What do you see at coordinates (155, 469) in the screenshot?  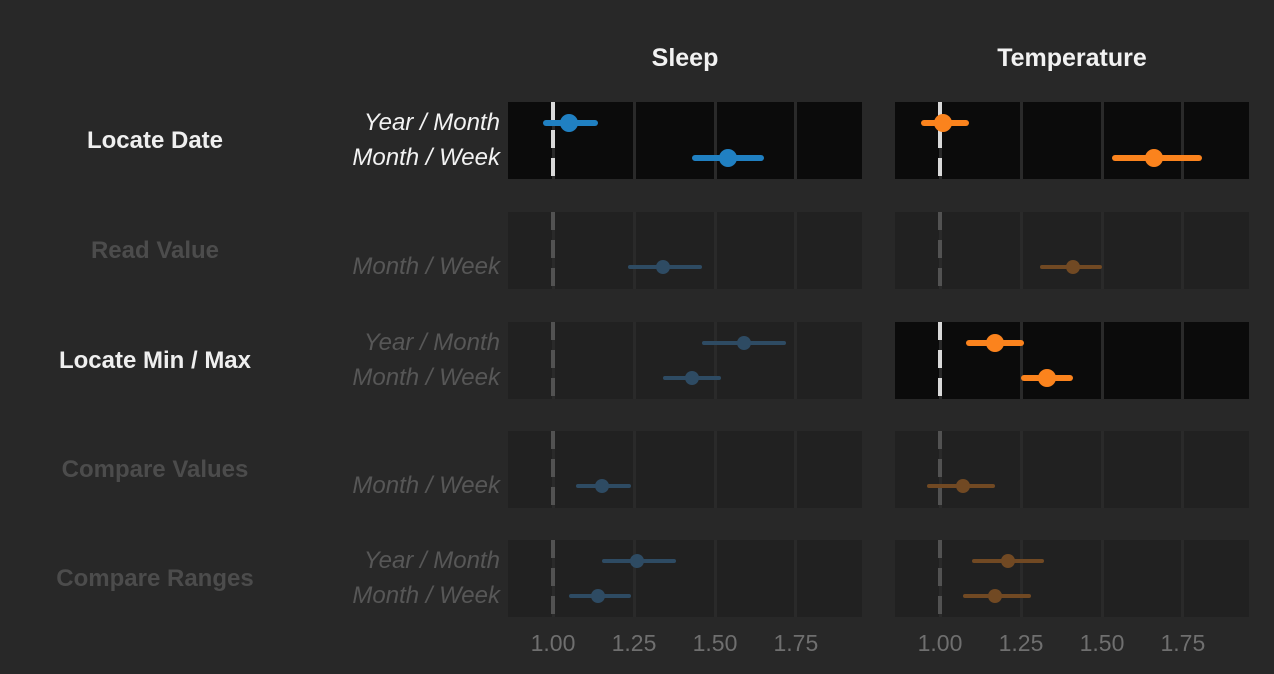 I see `task-label-compare-values: Compare Values` at bounding box center [155, 469].